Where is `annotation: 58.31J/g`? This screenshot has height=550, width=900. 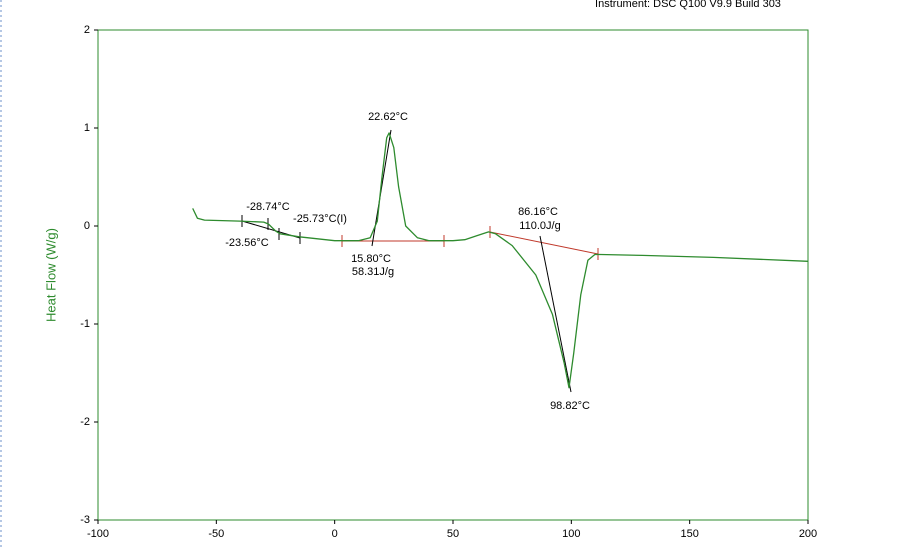
annotation: 58.31J/g is located at coordinates (373, 272).